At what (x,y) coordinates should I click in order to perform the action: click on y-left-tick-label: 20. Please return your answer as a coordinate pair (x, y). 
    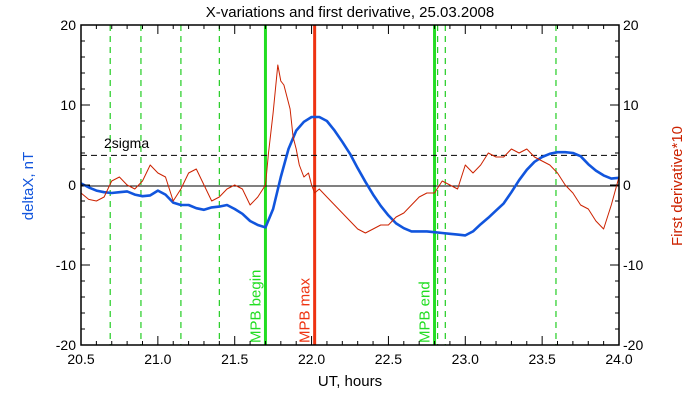
    Looking at the image, I should click on (68, 25).